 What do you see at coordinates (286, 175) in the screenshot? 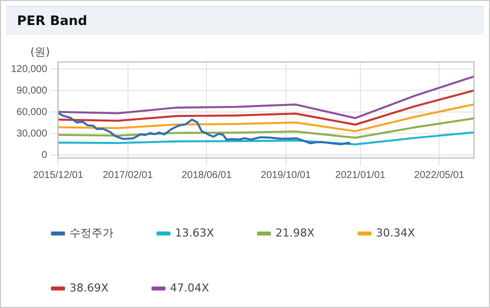
I see `x-tick-label: 2019/10/01` at bounding box center [286, 175].